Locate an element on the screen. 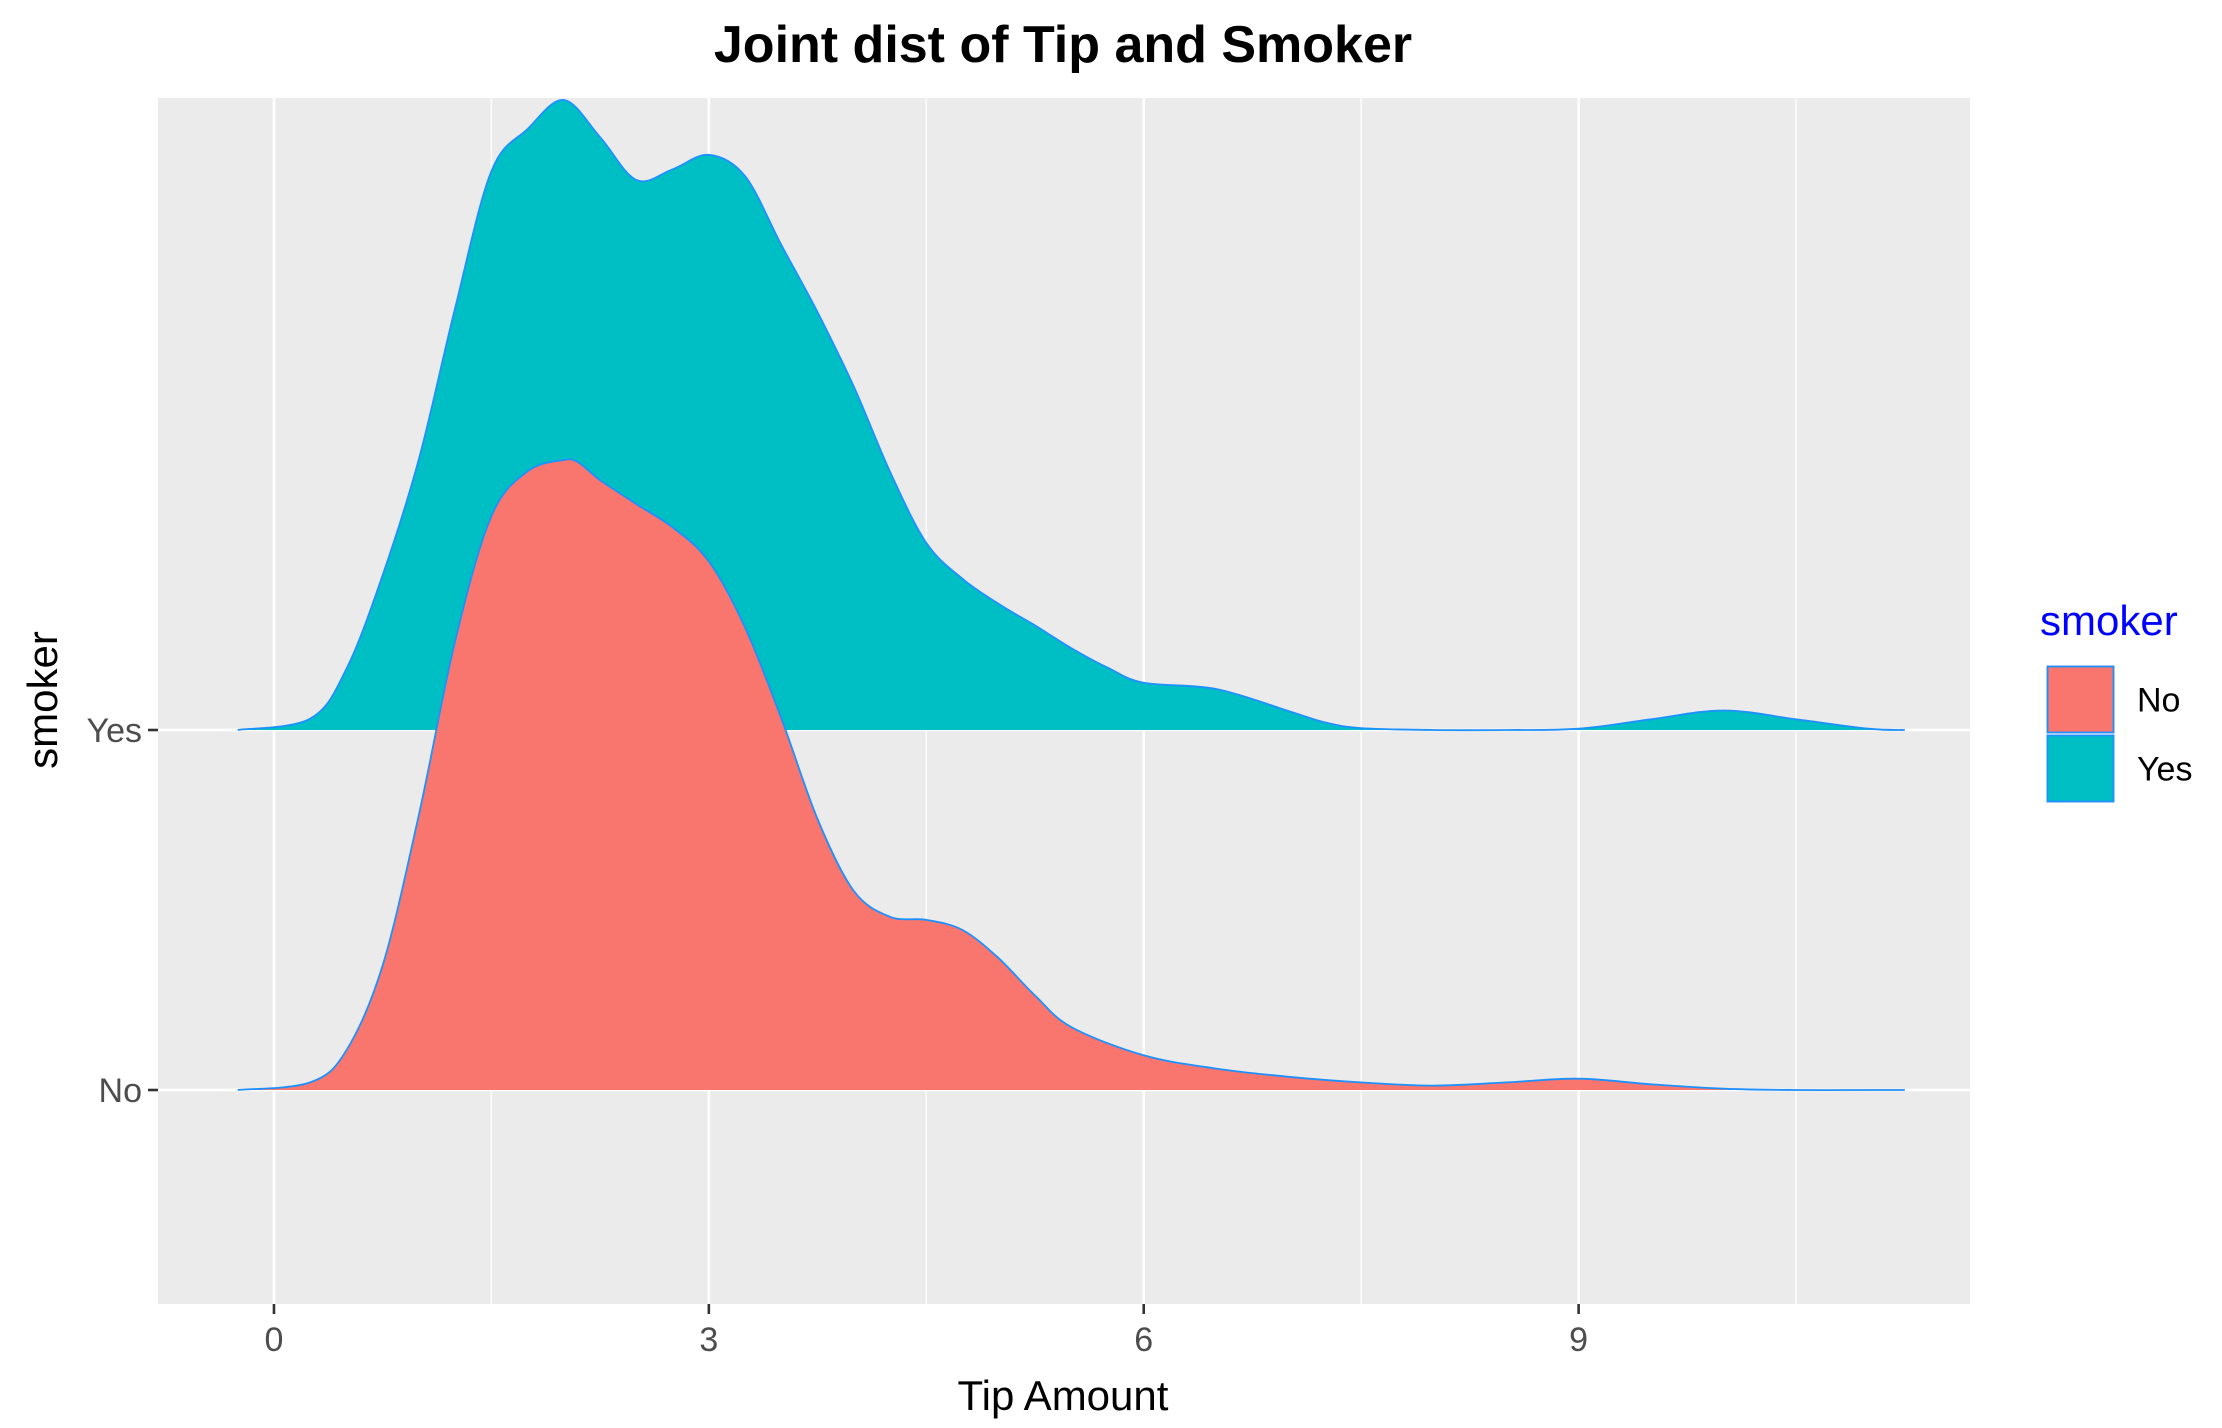 This screenshot has height=1428, width=2222. chart-title: Joint dist of Tip and Smoker is located at coordinates (1063, 45).